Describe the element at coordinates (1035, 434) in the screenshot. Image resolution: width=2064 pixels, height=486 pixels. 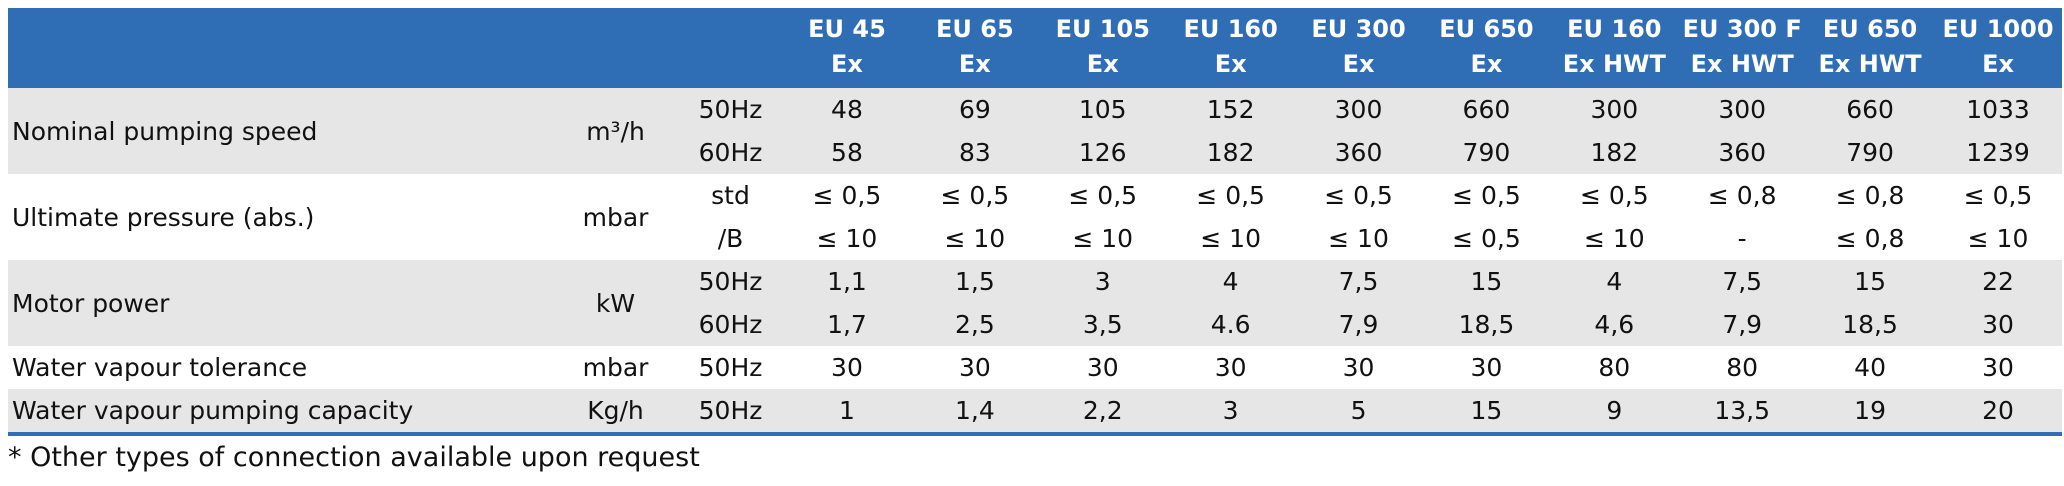
I see `table-bottom-rule` at that location.